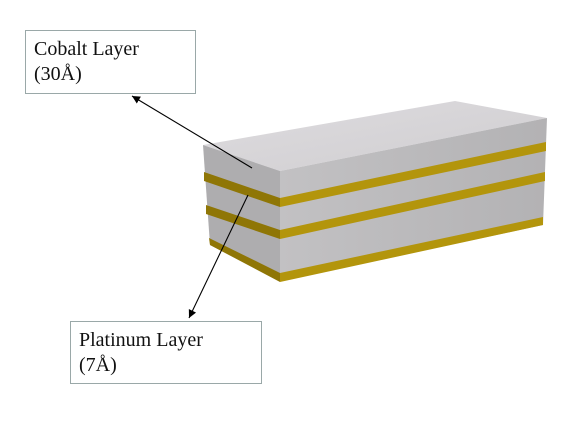 This screenshot has height=441, width=572. I want to click on cobalt-arrow, so click(192, 132).